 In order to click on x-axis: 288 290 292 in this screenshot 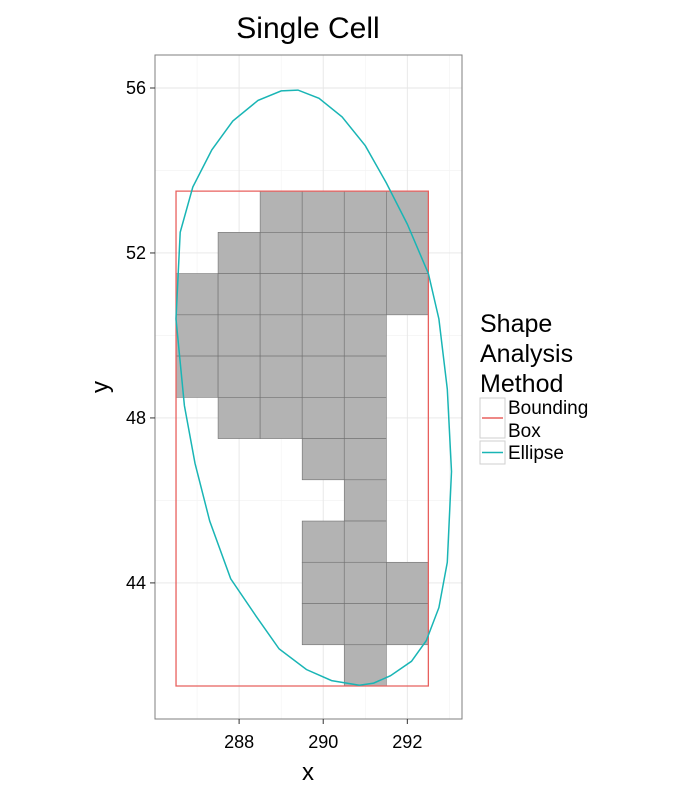, I will do `click(323, 735)`.